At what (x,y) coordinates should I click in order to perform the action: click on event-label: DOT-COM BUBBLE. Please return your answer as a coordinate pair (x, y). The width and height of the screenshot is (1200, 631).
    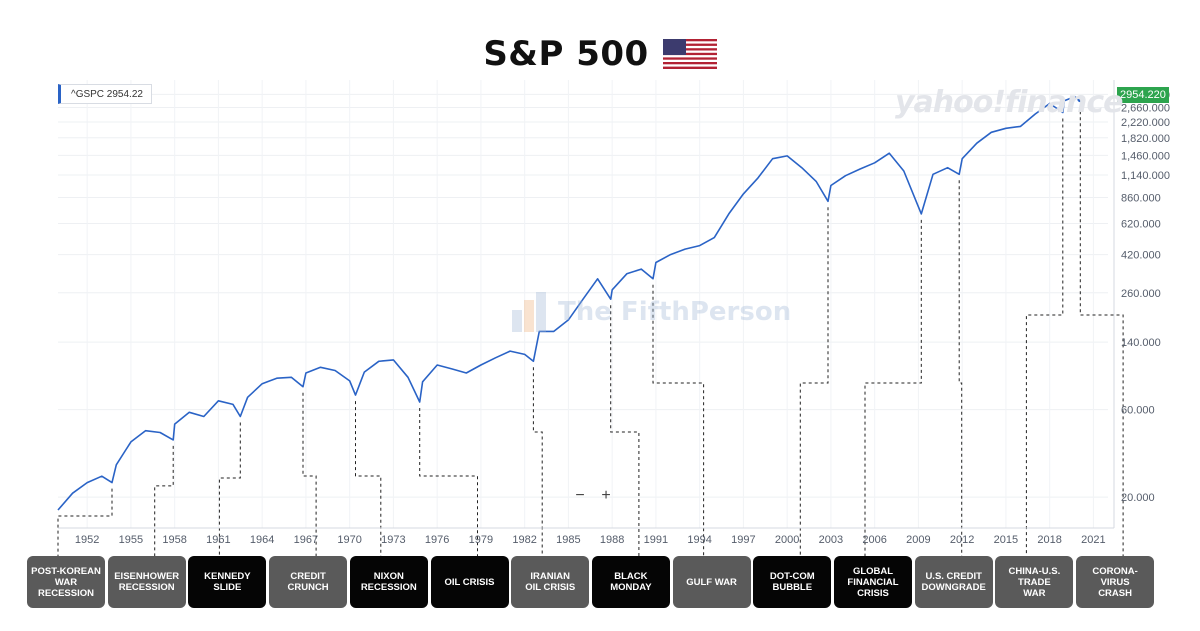
    Looking at the image, I should click on (792, 582).